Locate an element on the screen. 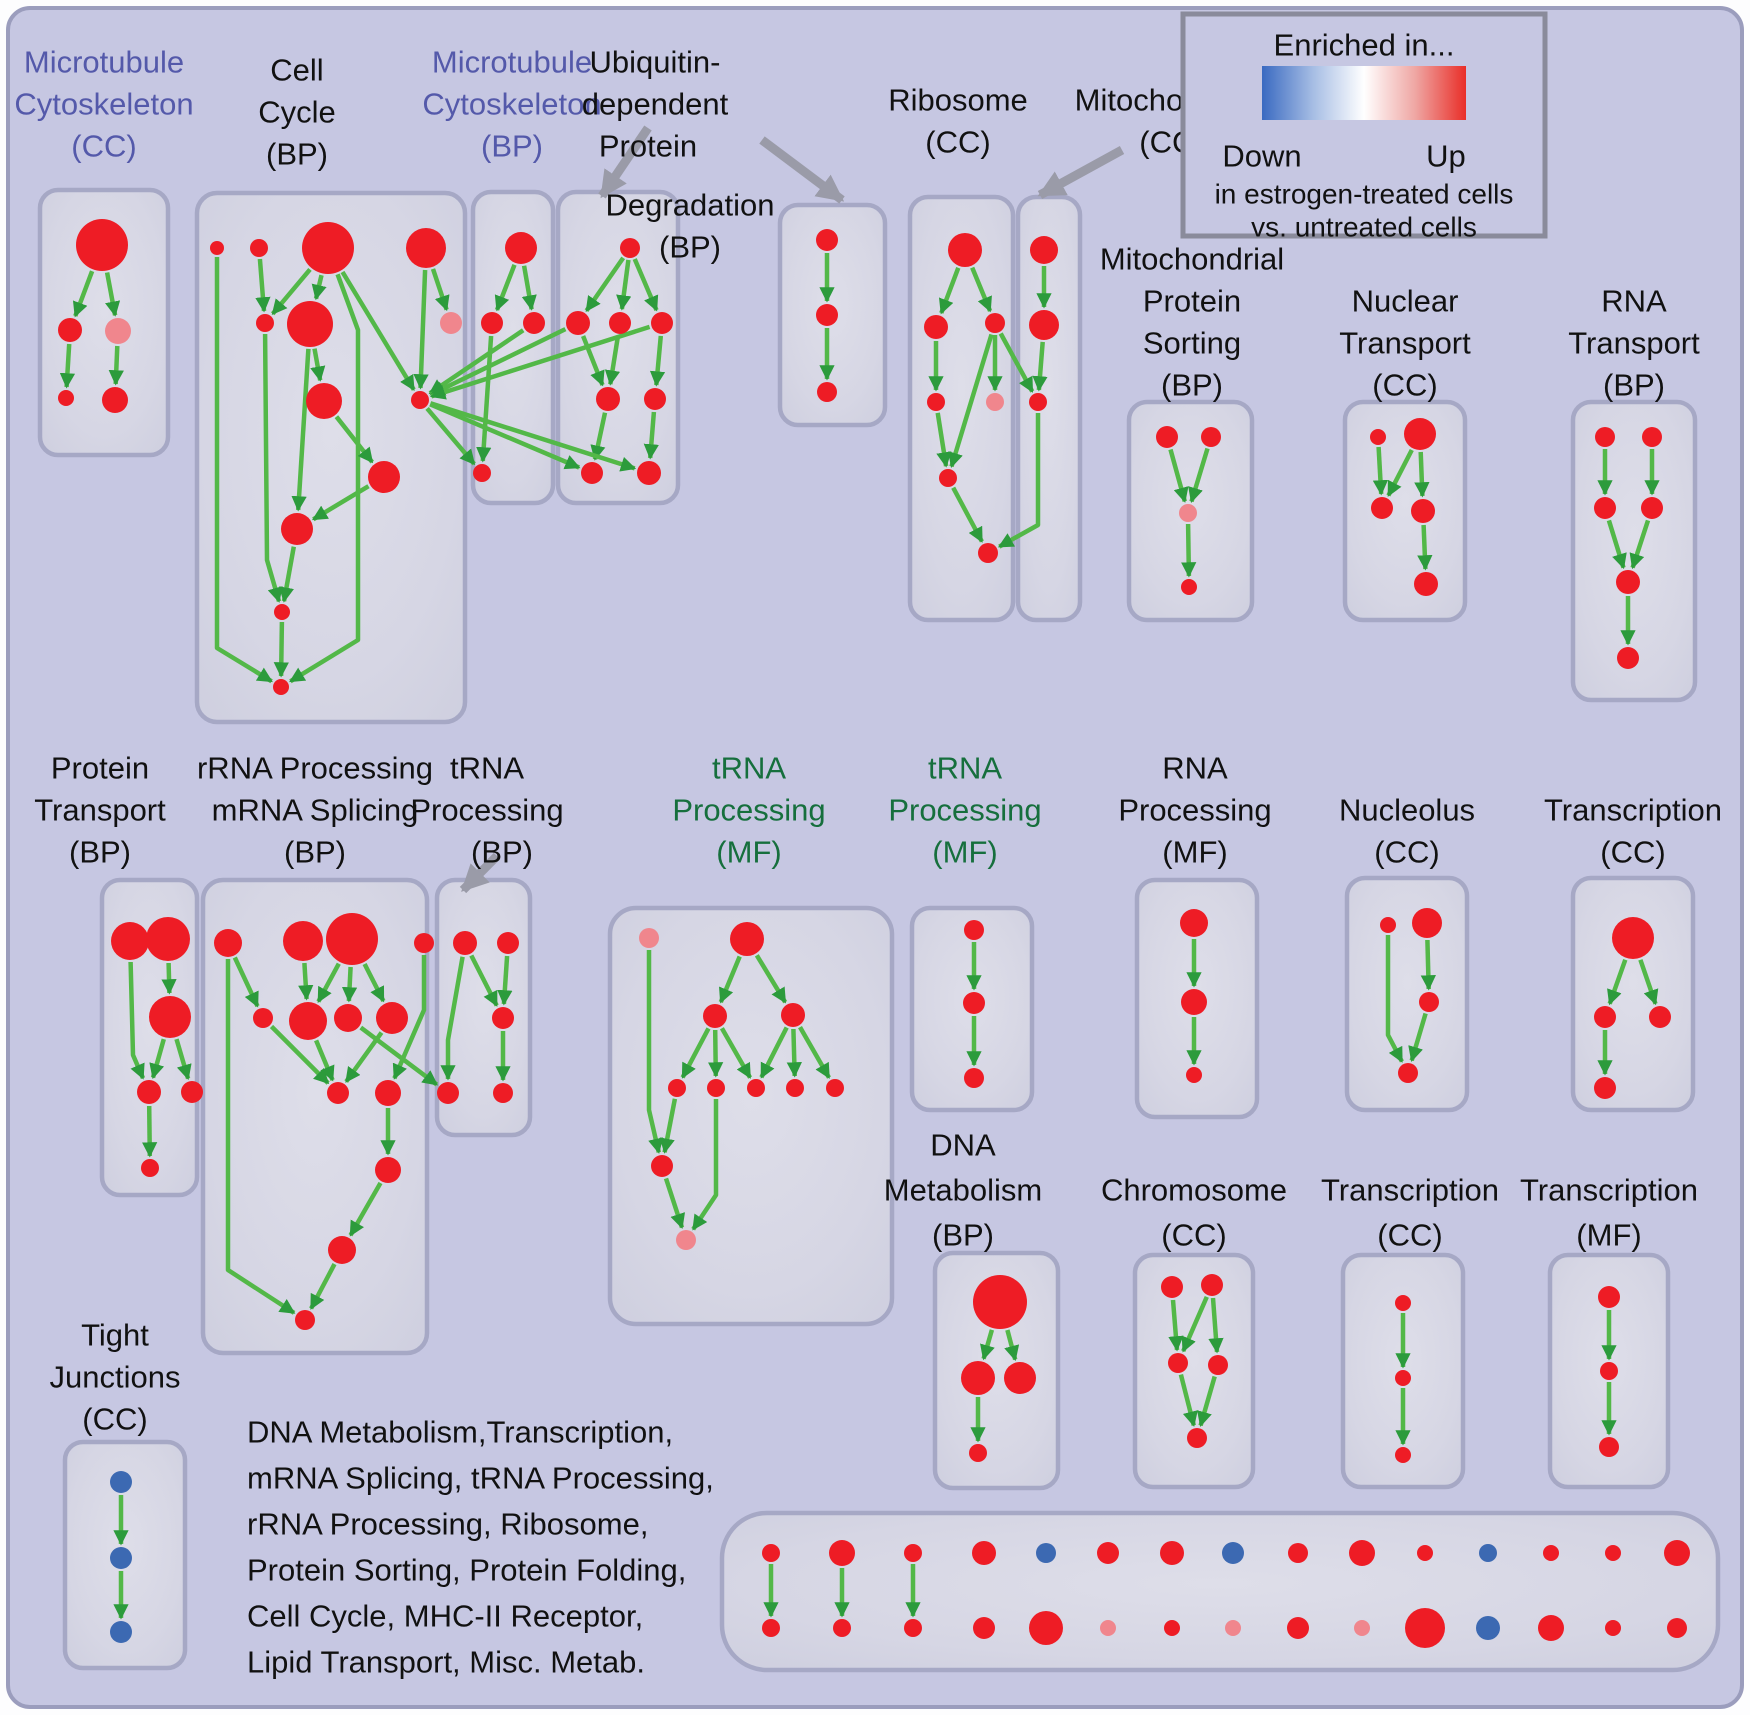 The width and height of the screenshot is (1750, 1715). cluster-label-chromosome-cc-line1: (CC) is located at coordinates (1193, 1235).